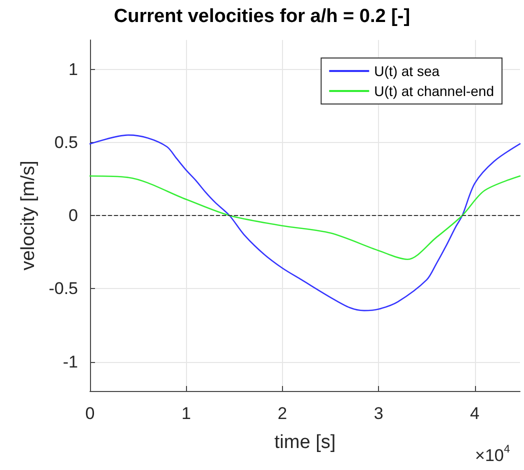 The width and height of the screenshot is (524, 470). What do you see at coordinates (73, 215) in the screenshot?
I see `y-tick-label: 0` at bounding box center [73, 215].